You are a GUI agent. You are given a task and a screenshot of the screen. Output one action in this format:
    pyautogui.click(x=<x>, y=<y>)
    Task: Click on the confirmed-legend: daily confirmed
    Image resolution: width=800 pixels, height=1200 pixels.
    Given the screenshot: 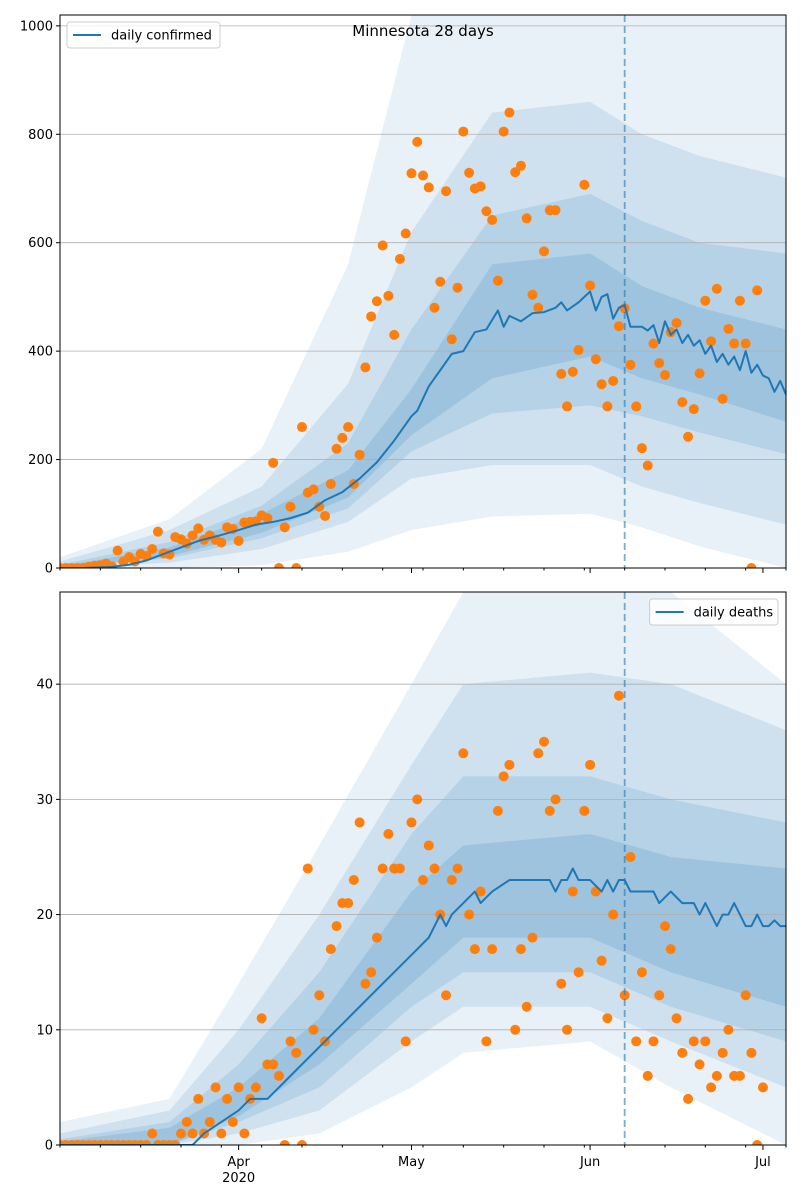 What is the action you would take?
    pyautogui.click(x=143, y=35)
    